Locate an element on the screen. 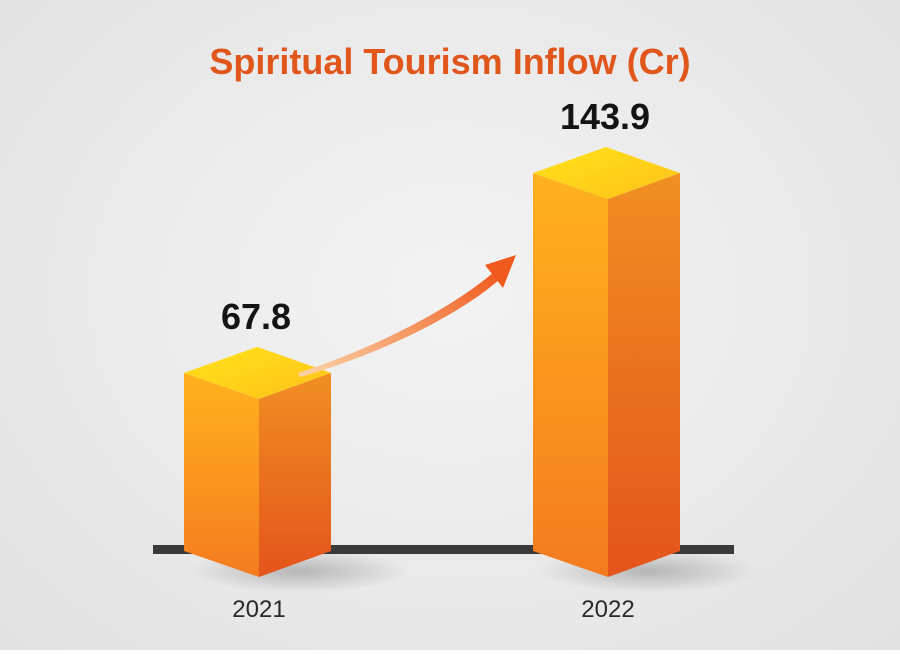 The height and width of the screenshot is (655, 900). bar-2022 is located at coordinates (606, 362).